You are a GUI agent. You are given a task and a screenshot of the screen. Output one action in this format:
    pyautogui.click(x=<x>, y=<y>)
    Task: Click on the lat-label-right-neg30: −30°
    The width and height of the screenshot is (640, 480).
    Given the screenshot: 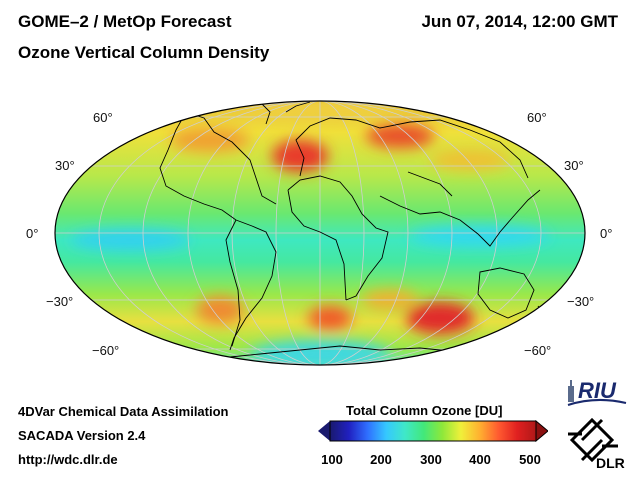 What is the action you would take?
    pyautogui.click(x=581, y=301)
    